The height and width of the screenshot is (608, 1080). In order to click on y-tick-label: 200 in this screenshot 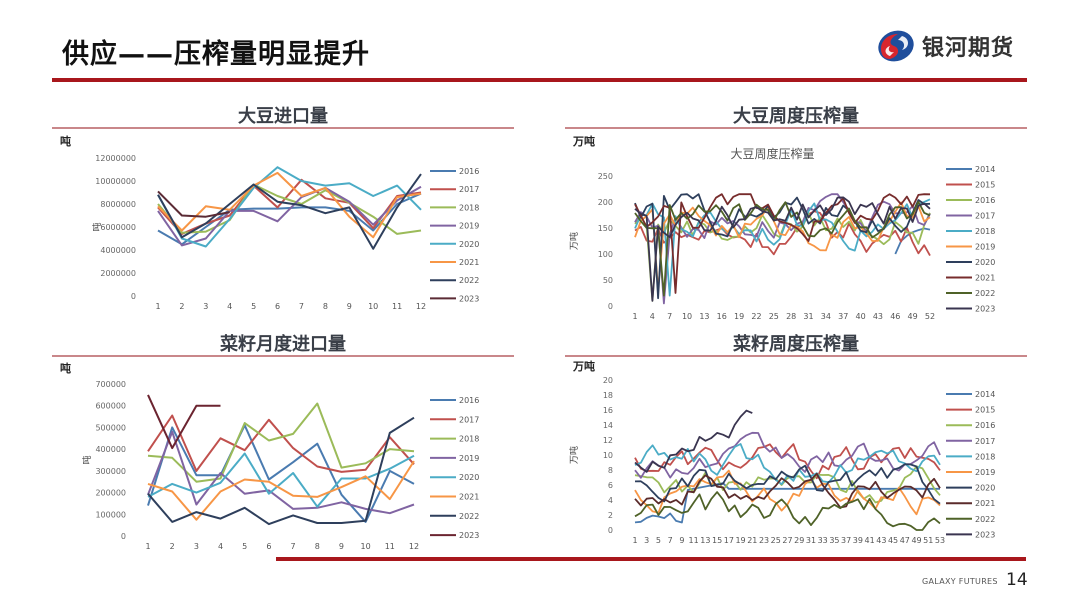, I will do `click(605, 202)`.